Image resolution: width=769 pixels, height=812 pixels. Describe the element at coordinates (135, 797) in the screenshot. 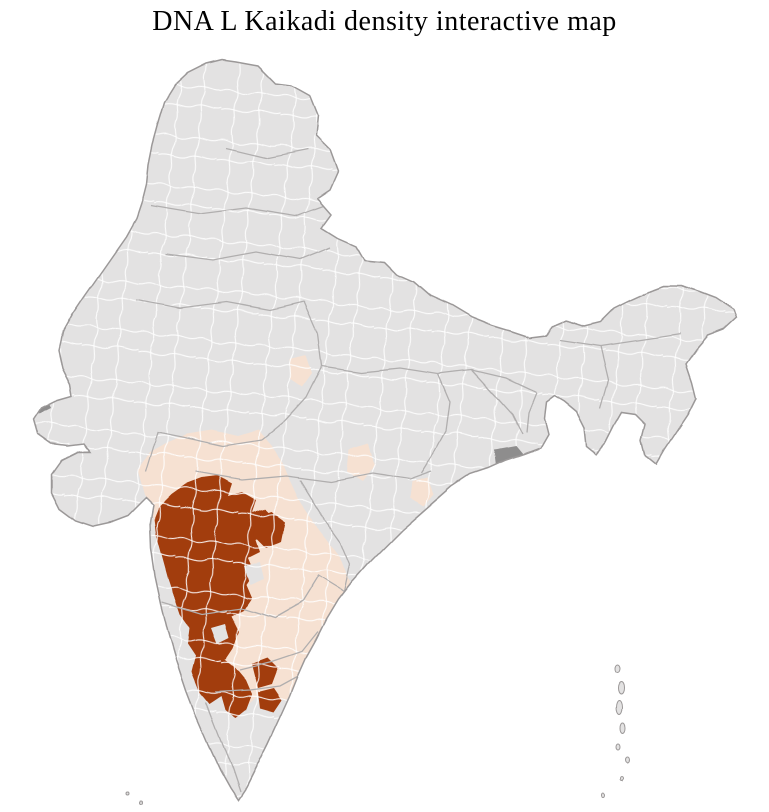

I see `lakshadweep-islands` at that location.